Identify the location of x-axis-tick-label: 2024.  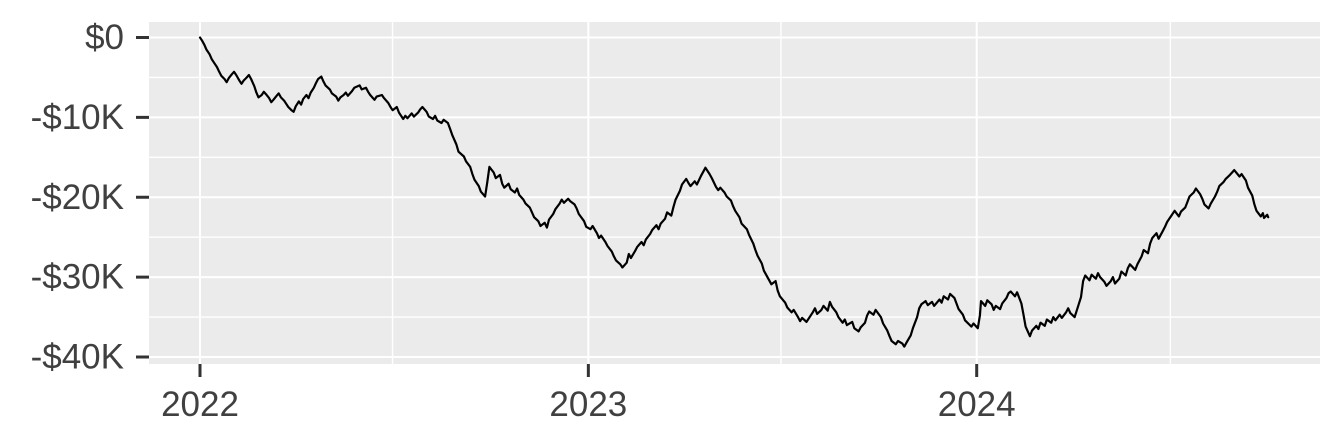
(977, 404).